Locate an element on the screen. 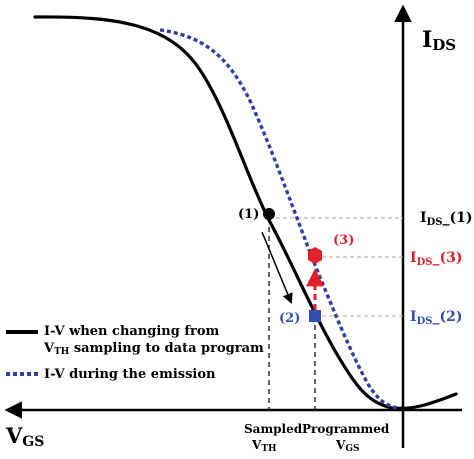 This screenshot has width=474, height=459. svg-text: VGS is located at coordinates (347, 446).